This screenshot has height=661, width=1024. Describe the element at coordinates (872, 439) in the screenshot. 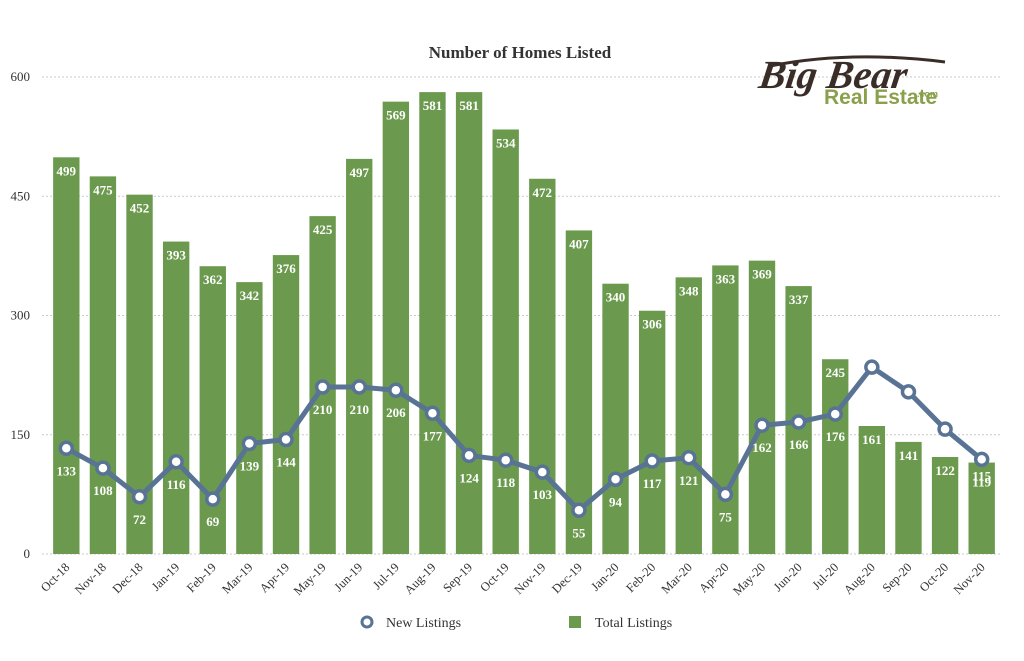

I see `bar-label-Aug-20: 161` at that location.